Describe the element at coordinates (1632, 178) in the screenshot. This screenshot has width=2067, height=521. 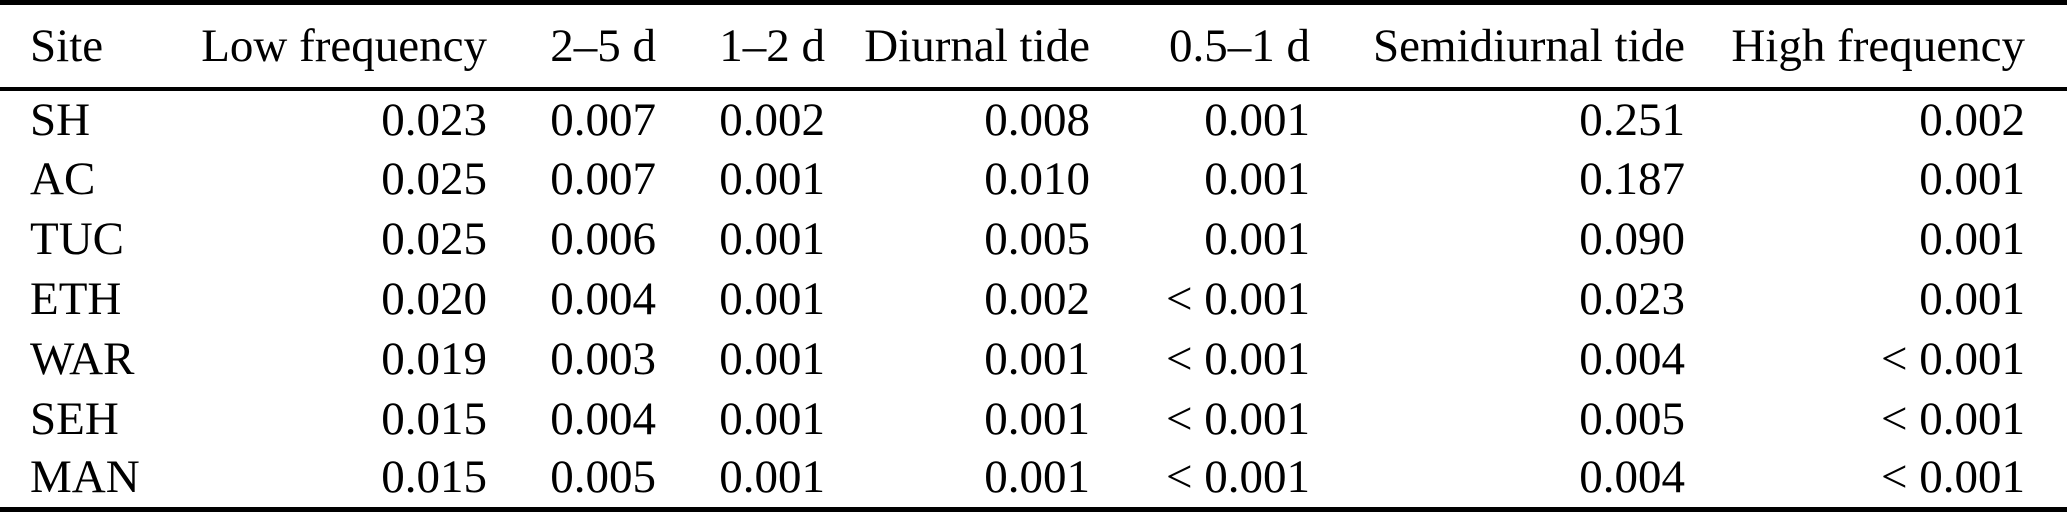
I see `cell-semidiurnal-tide: 0.187` at that location.